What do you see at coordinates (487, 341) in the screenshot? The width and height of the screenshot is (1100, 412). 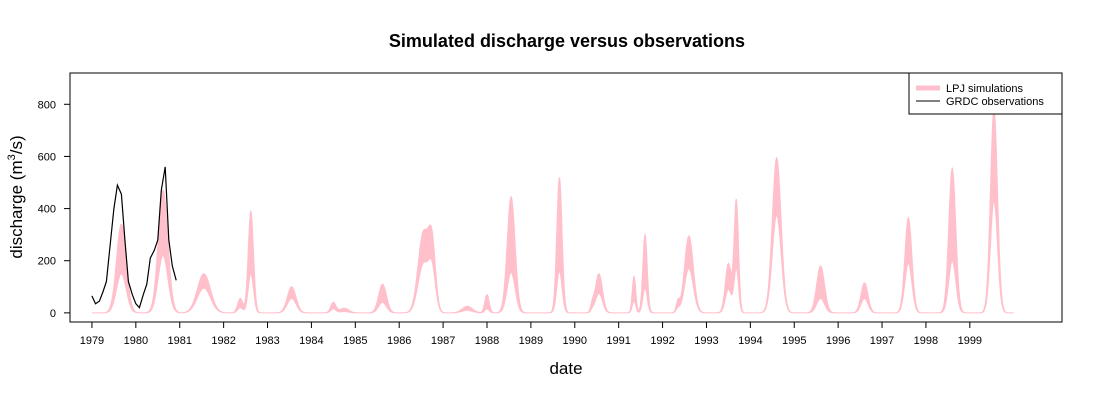 I see `x-tick-label: 1988` at bounding box center [487, 341].